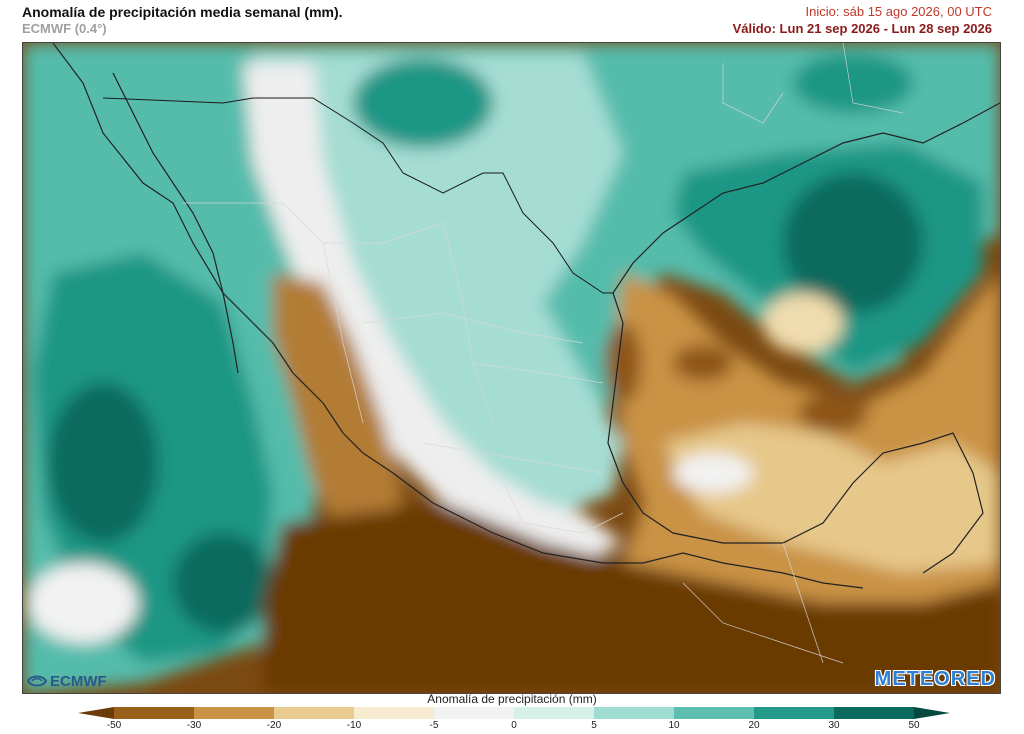 The width and height of the screenshot is (1024, 734). I want to click on colorbar-ticks: -50 -30 -20 -10 -5 0 5 10 20 30 50, so click(512, 727).